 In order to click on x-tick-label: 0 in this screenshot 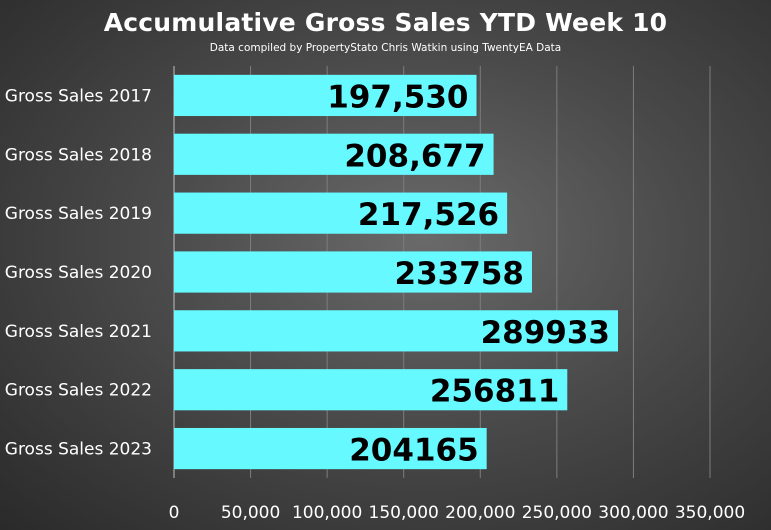, I will do `click(174, 513)`.